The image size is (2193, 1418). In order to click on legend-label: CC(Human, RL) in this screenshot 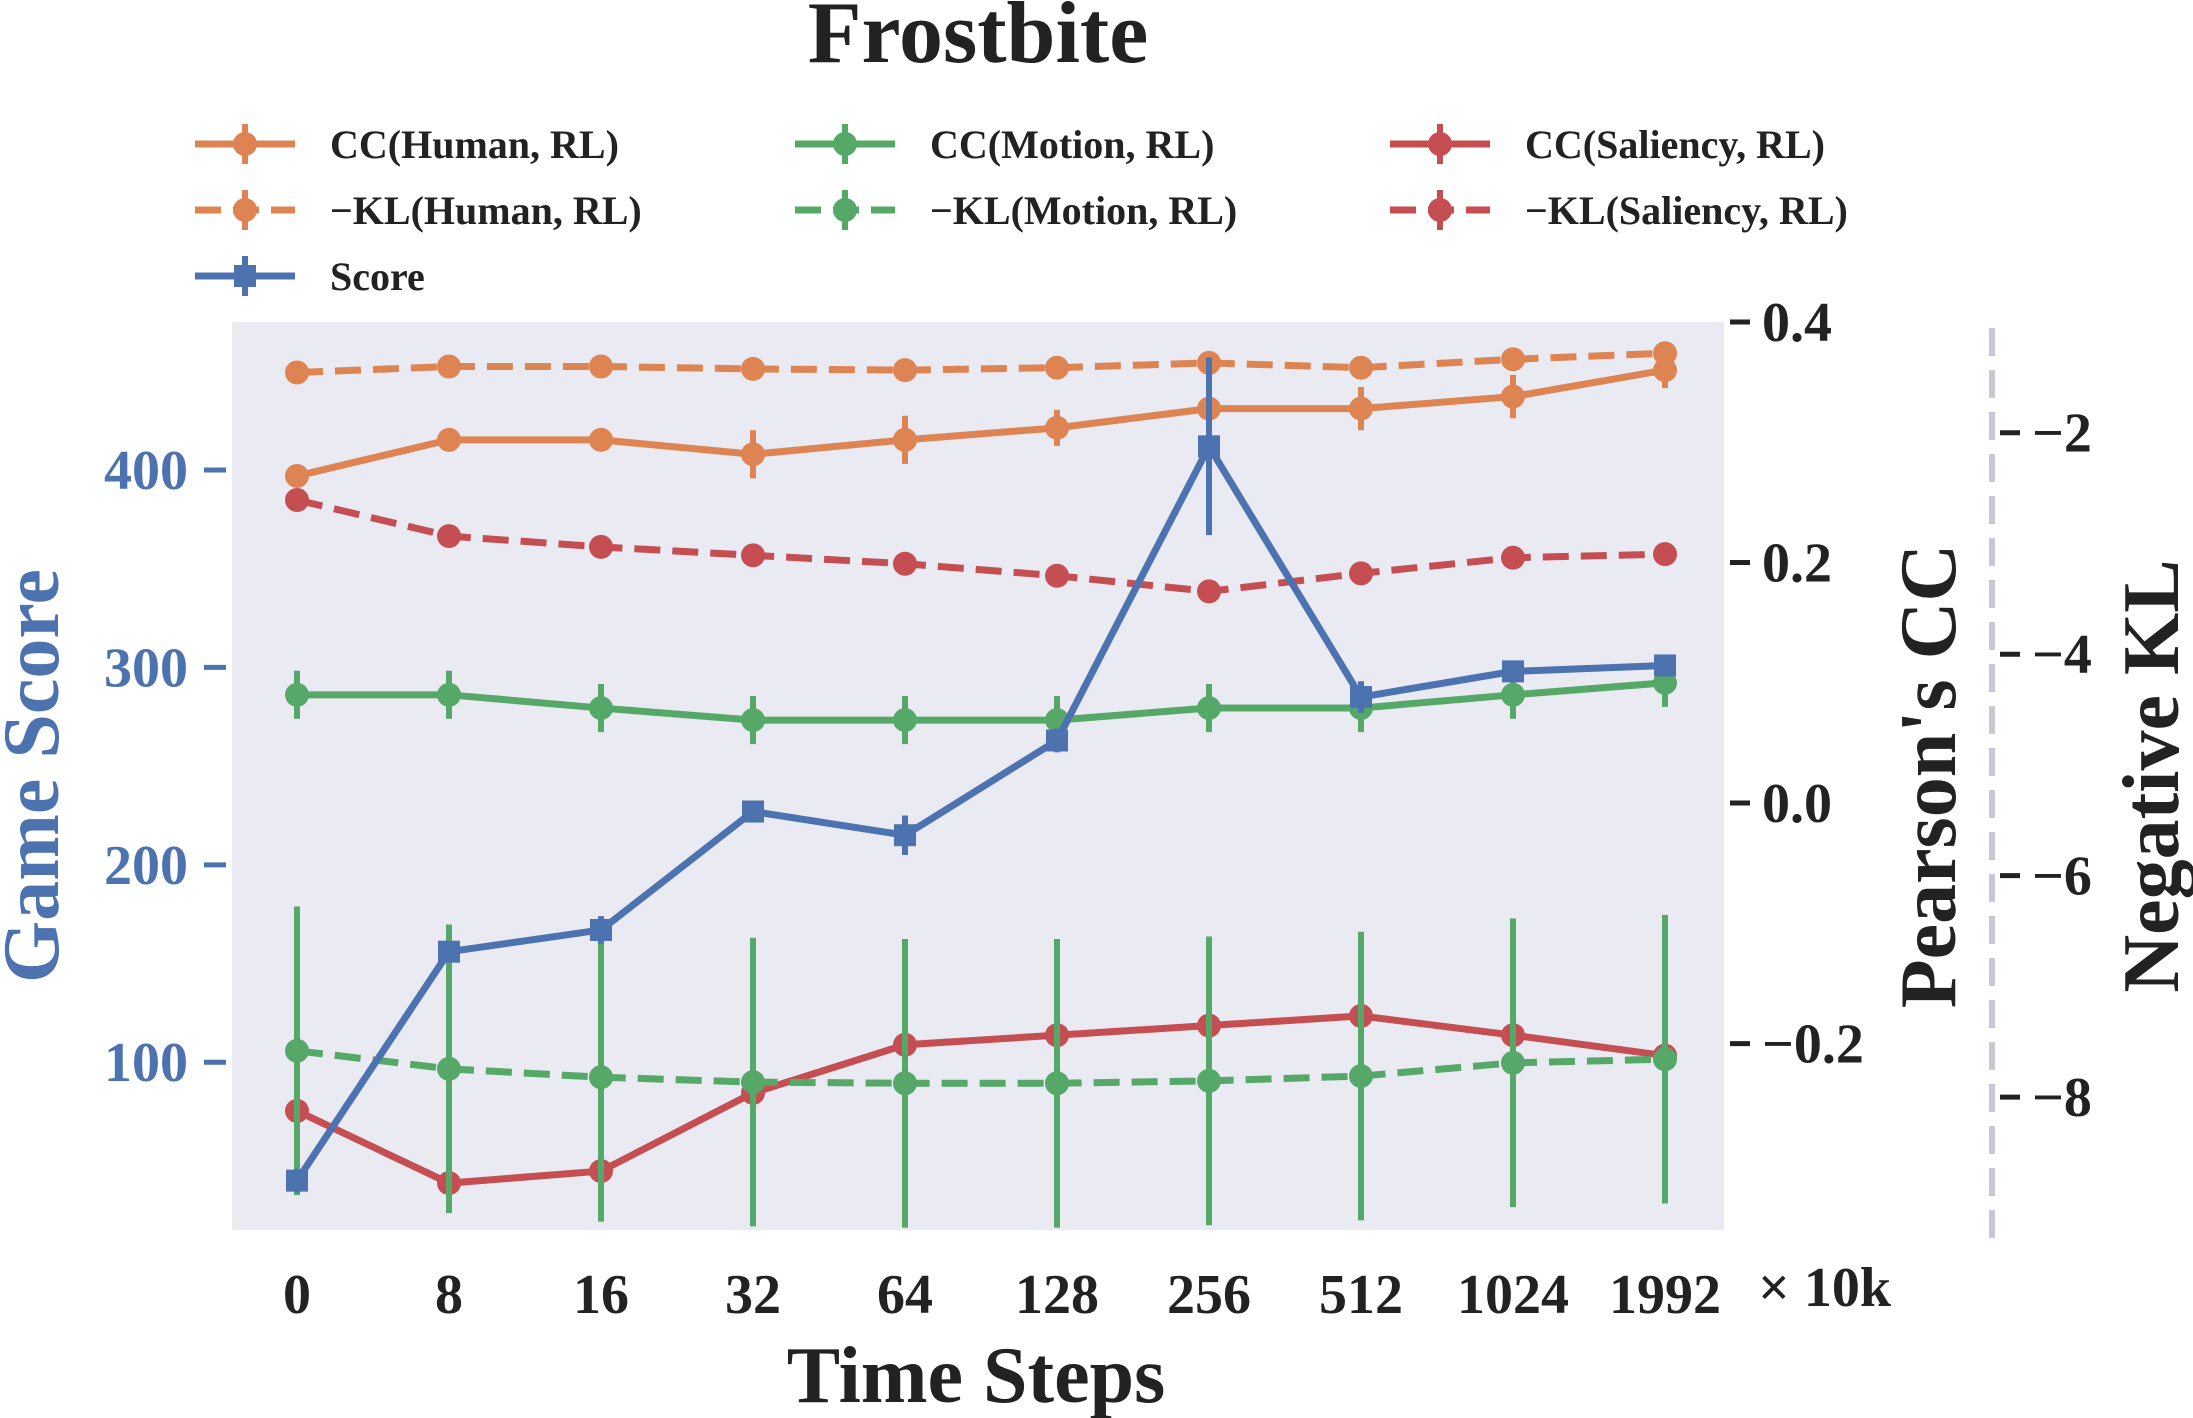, I will do `click(474, 144)`.